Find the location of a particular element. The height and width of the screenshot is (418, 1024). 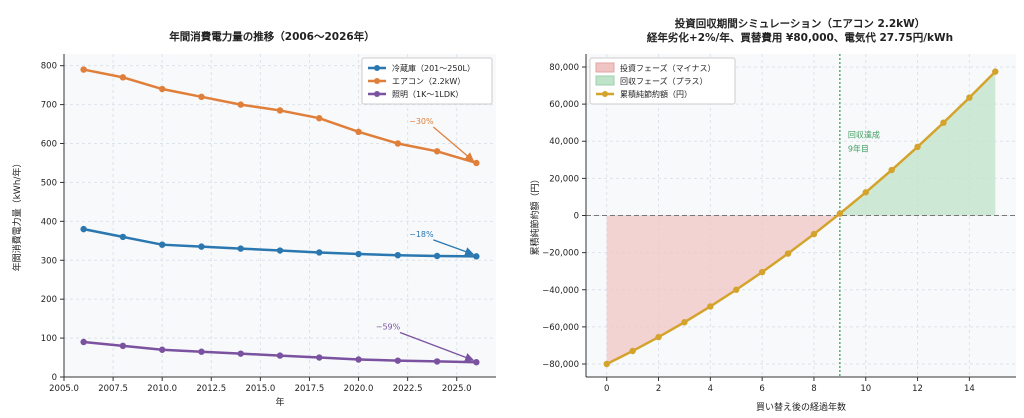

right-x-label: 買い替え後の経過年数 is located at coordinates (801, 407).